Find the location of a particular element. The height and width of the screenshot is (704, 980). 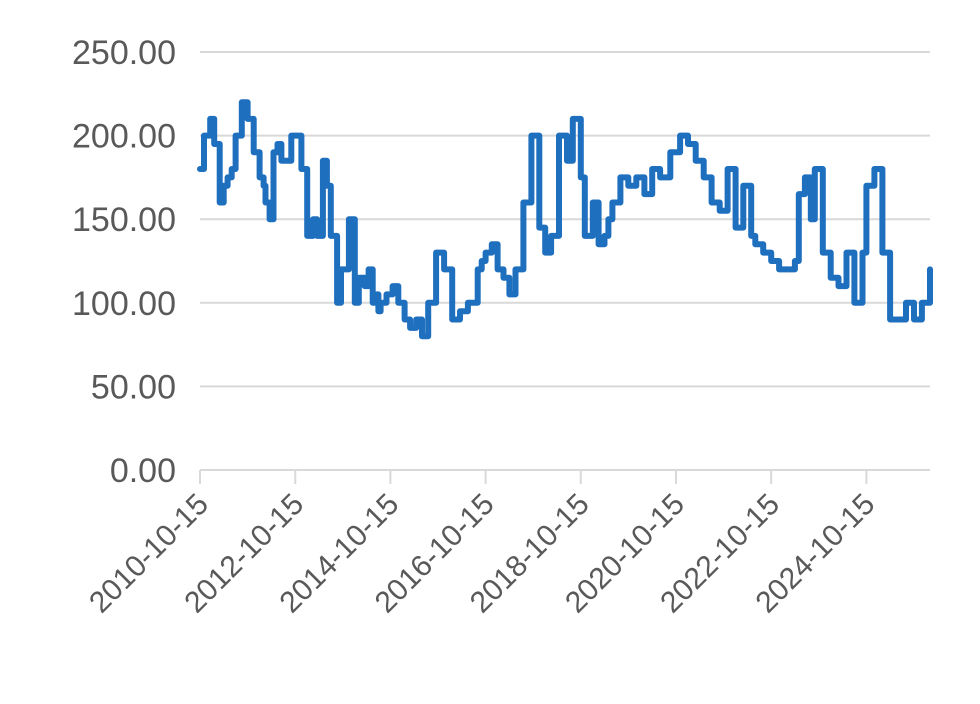

y-tick-label: 250.00 is located at coordinates (124, 53).